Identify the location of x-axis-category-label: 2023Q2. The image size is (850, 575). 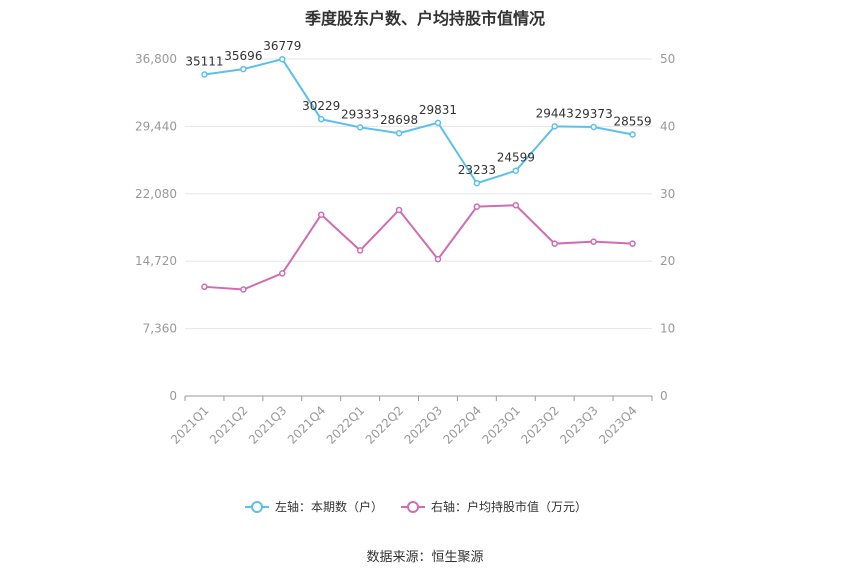
(540, 425).